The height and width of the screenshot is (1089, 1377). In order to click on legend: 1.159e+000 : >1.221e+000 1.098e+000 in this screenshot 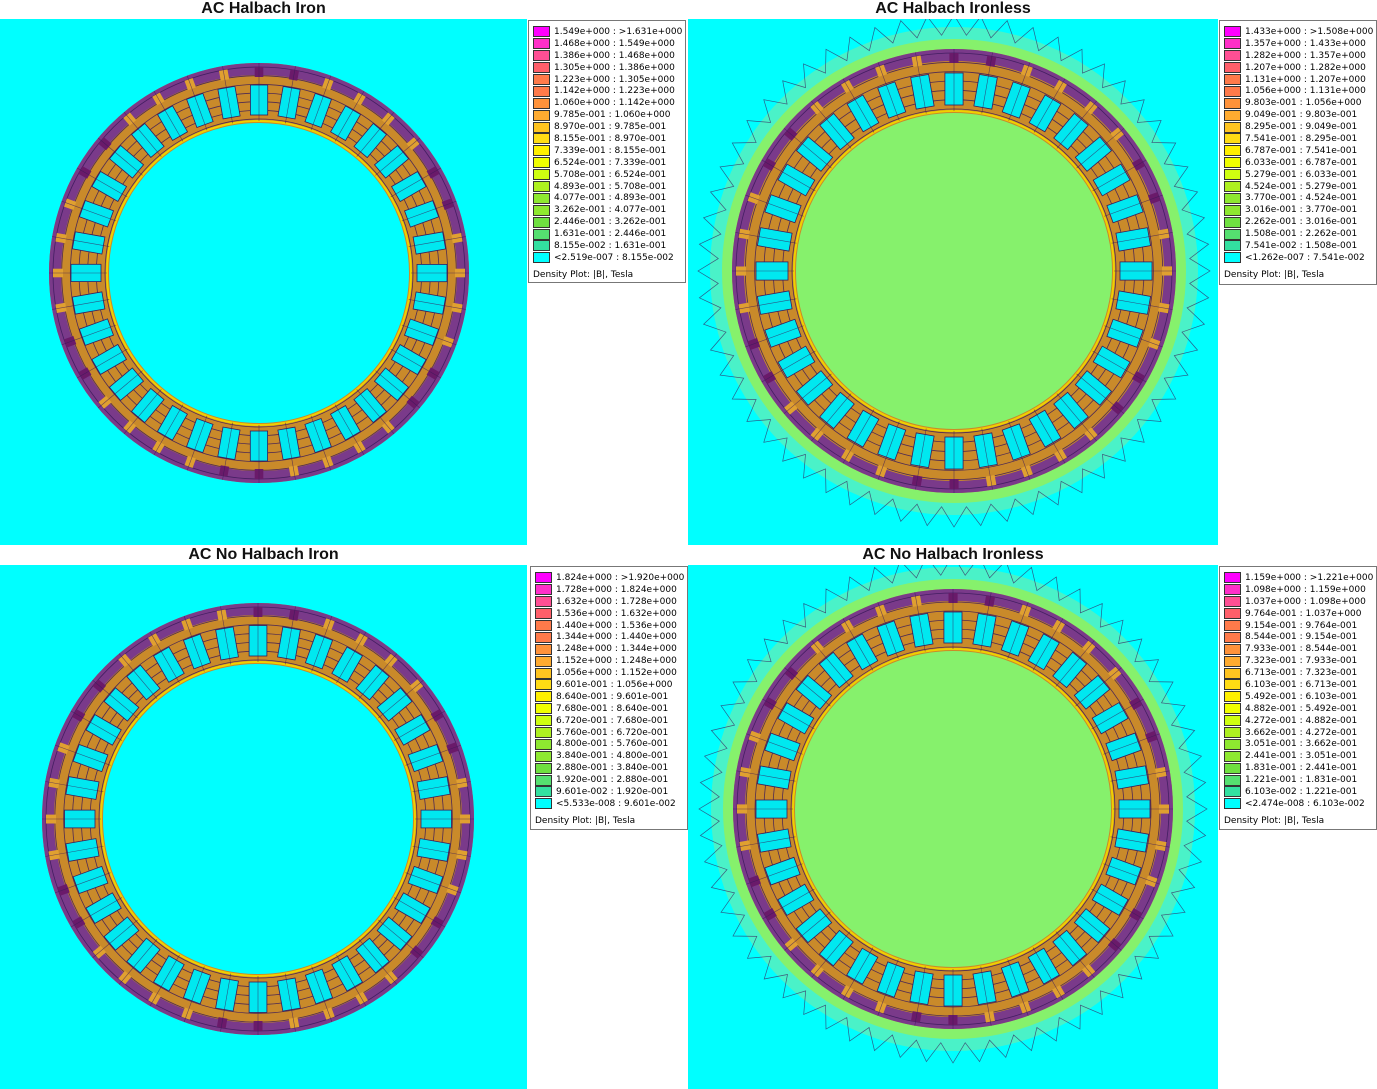, I will do `click(1298, 698)`.